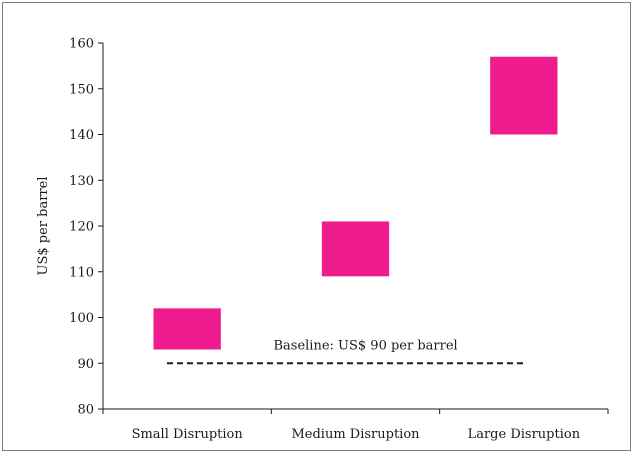 This screenshot has height=455, width=635. I want to click on y-tick-label: 90, so click(85, 364).